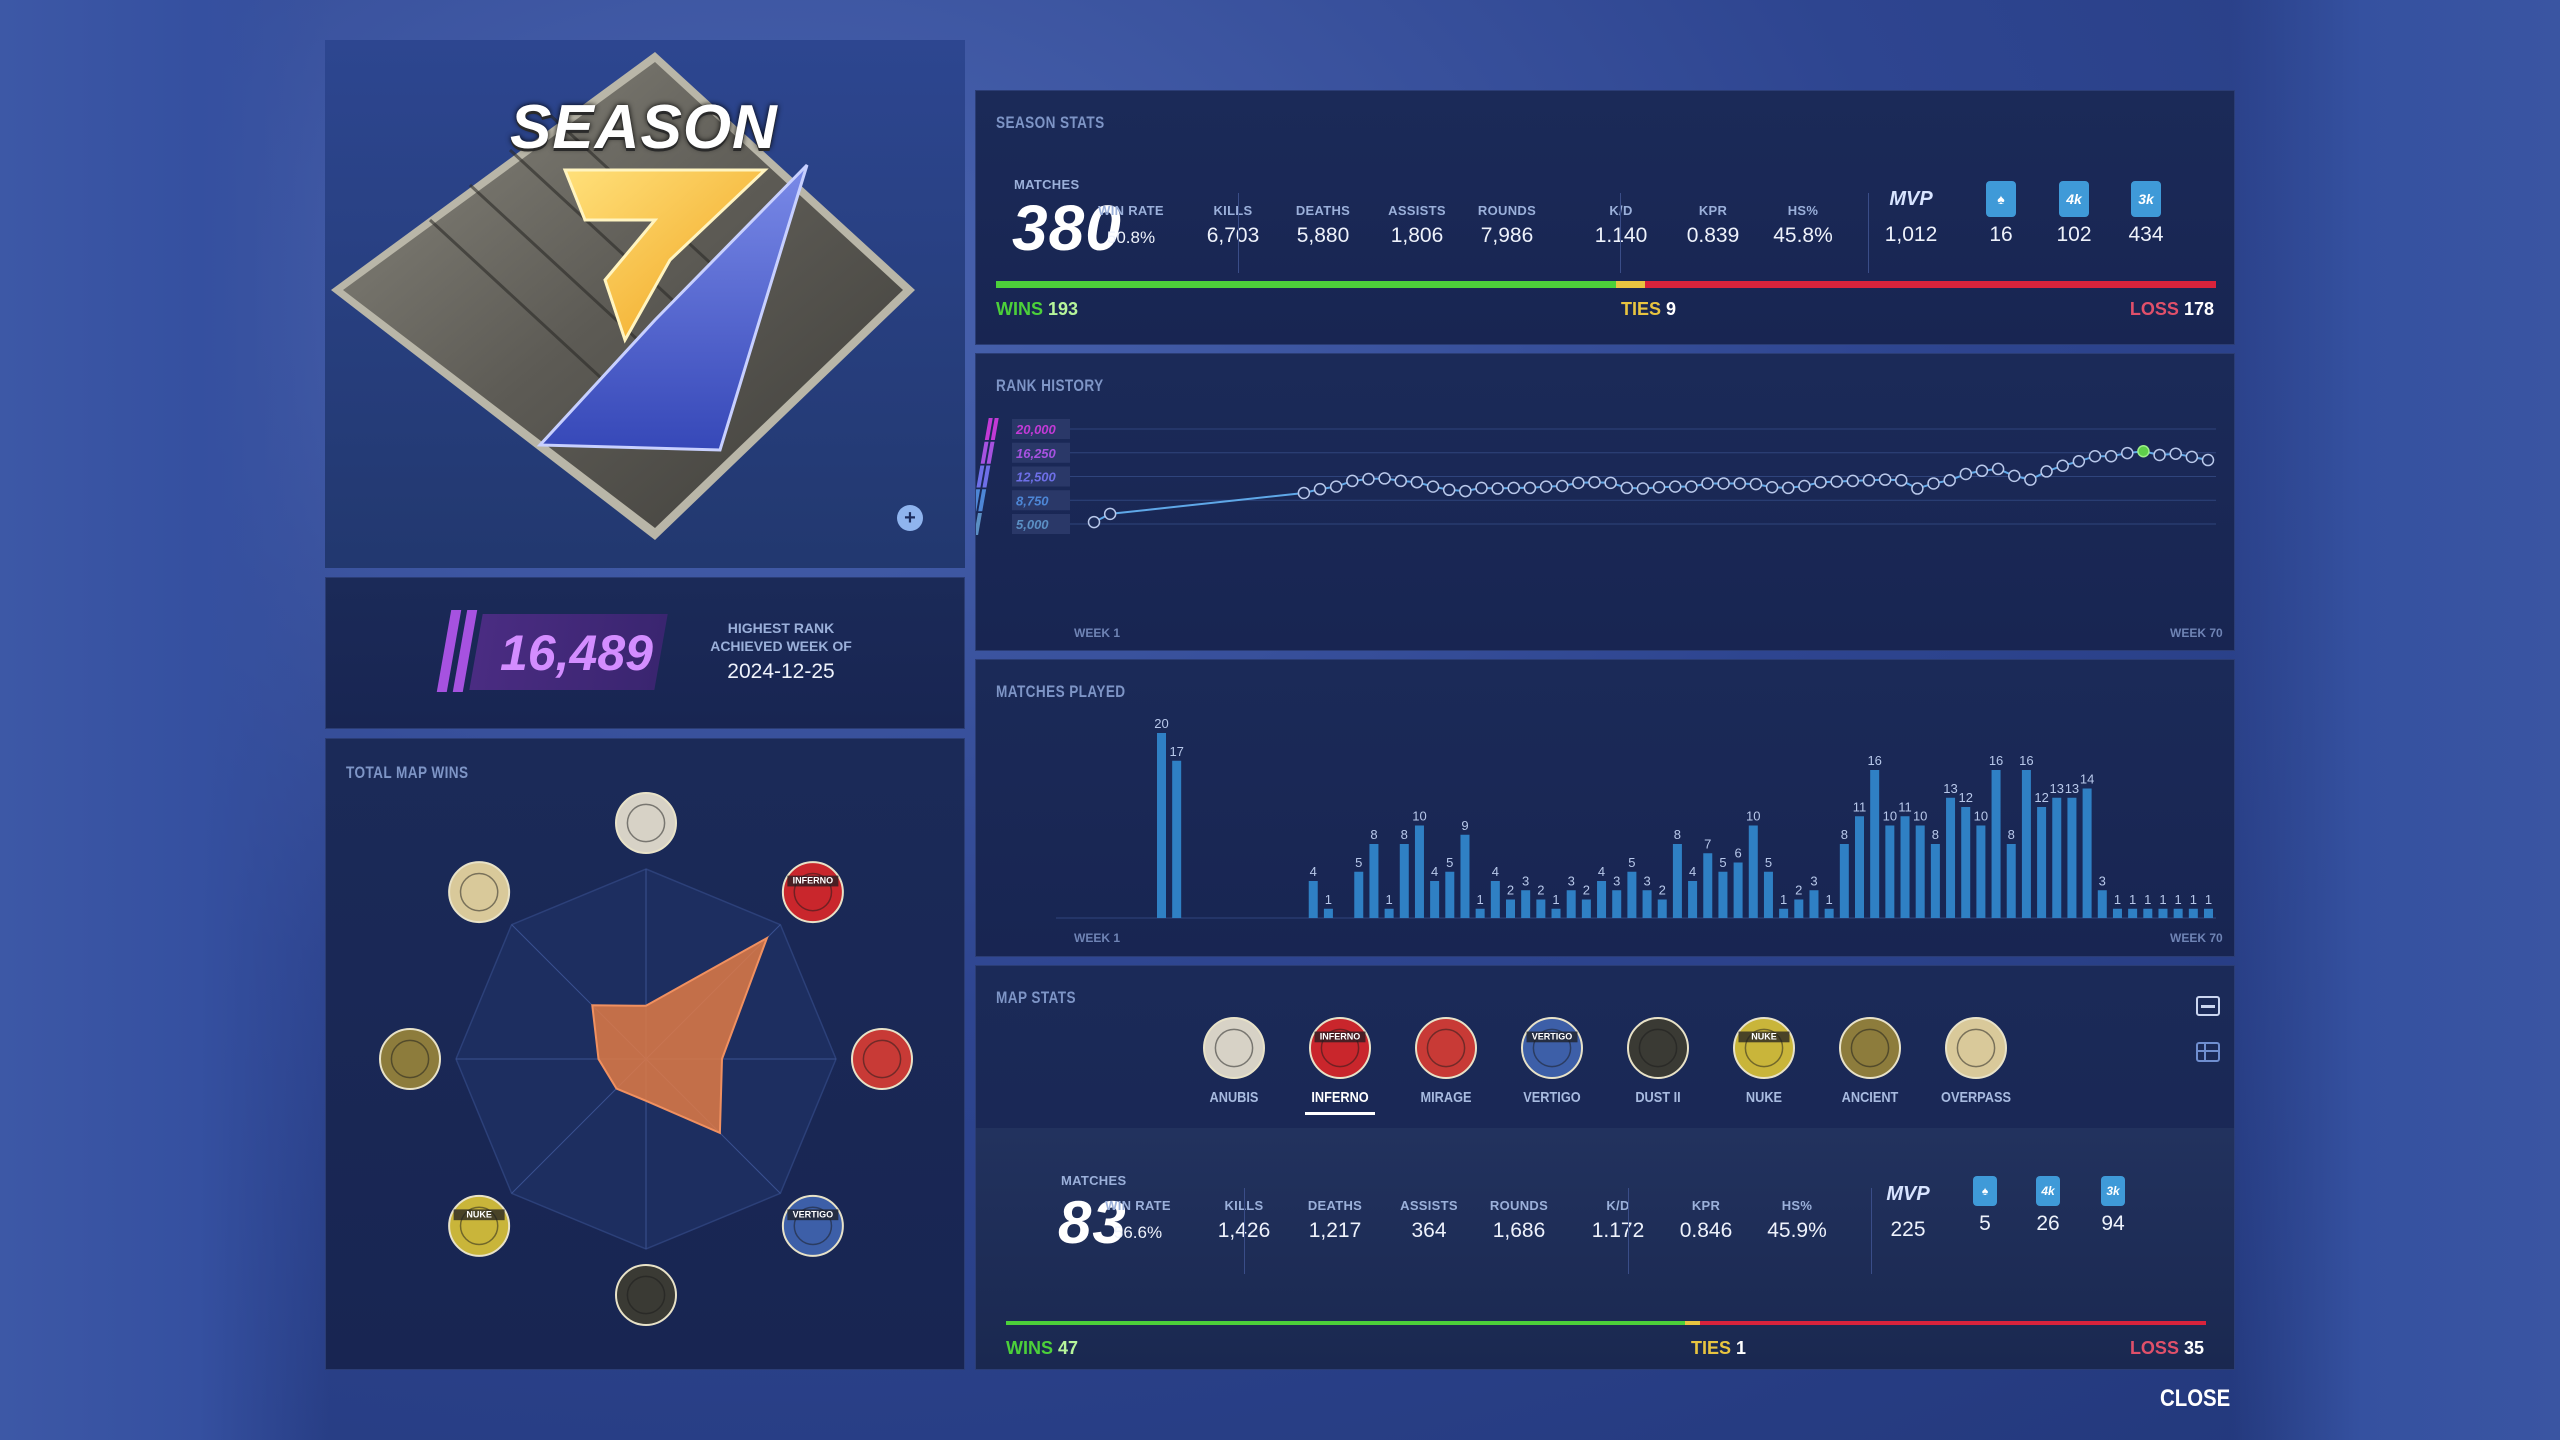  I want to click on mirage-icon, so click(882, 1059).